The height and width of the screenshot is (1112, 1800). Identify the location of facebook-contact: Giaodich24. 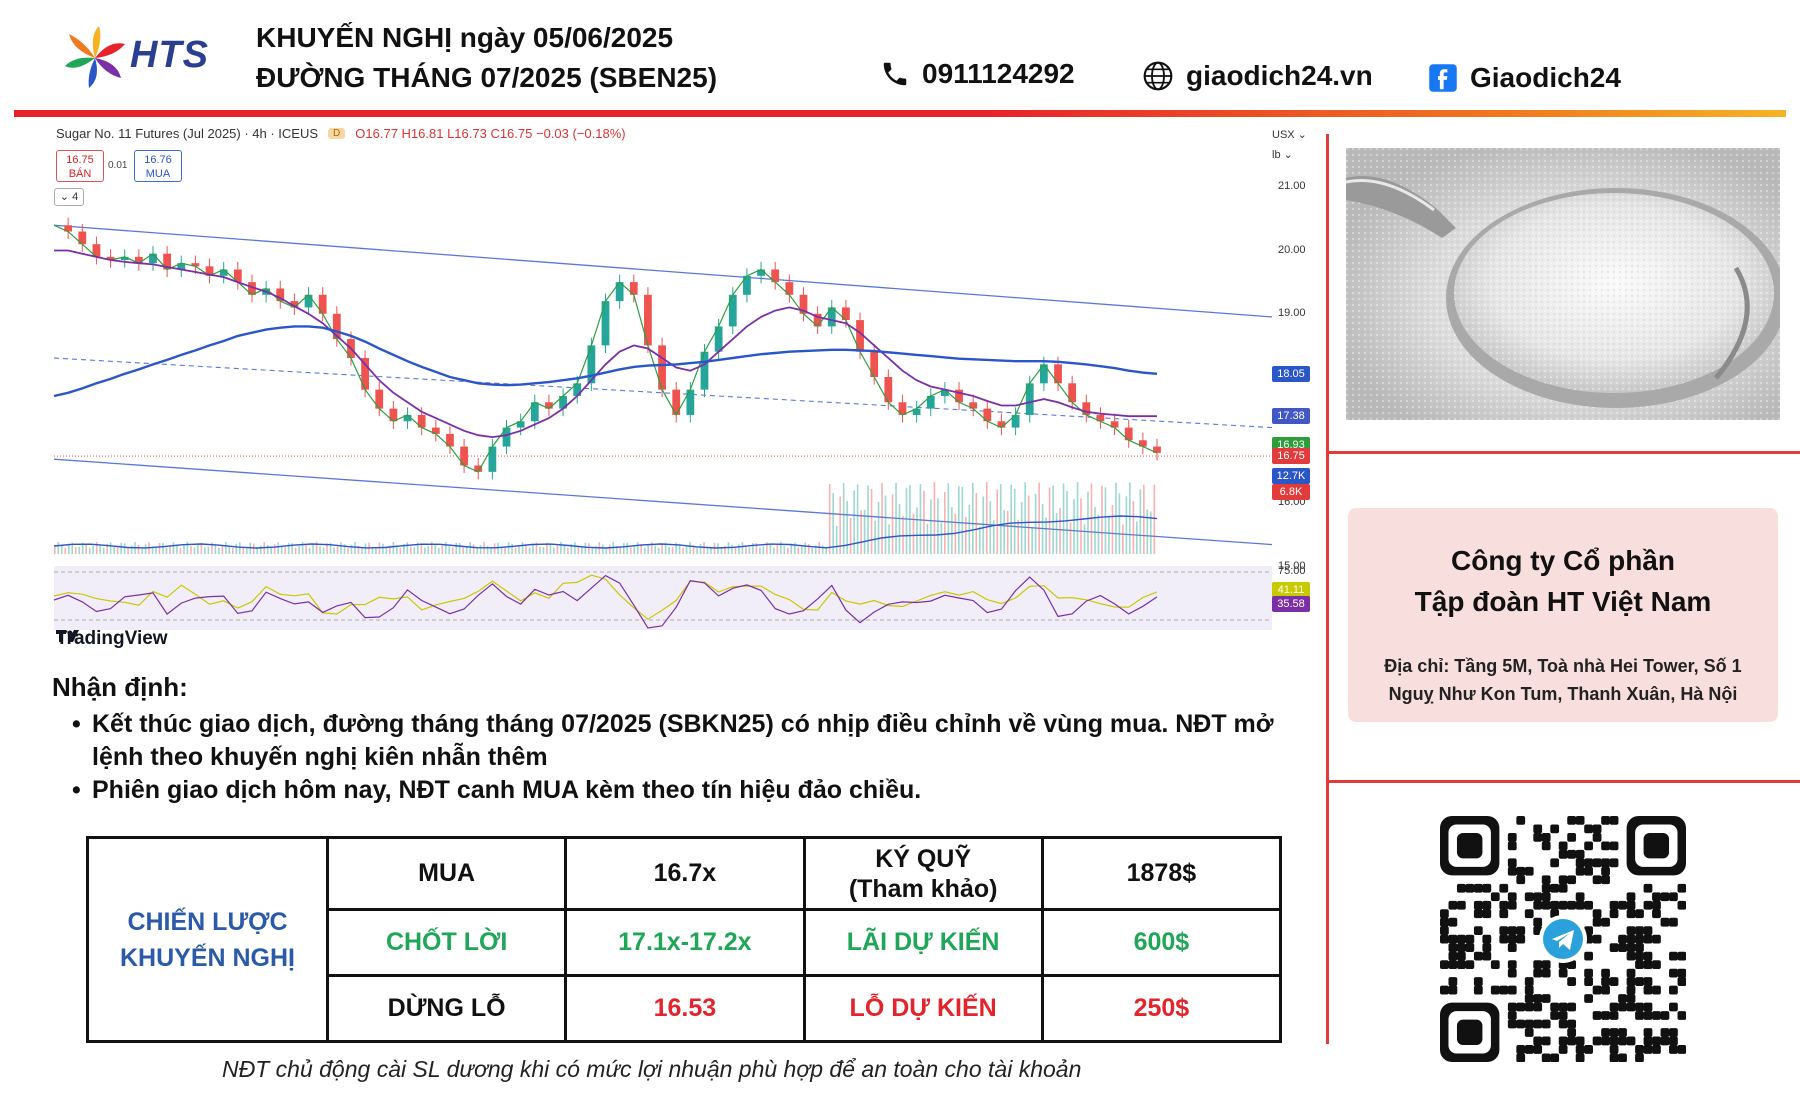
(1524, 78).